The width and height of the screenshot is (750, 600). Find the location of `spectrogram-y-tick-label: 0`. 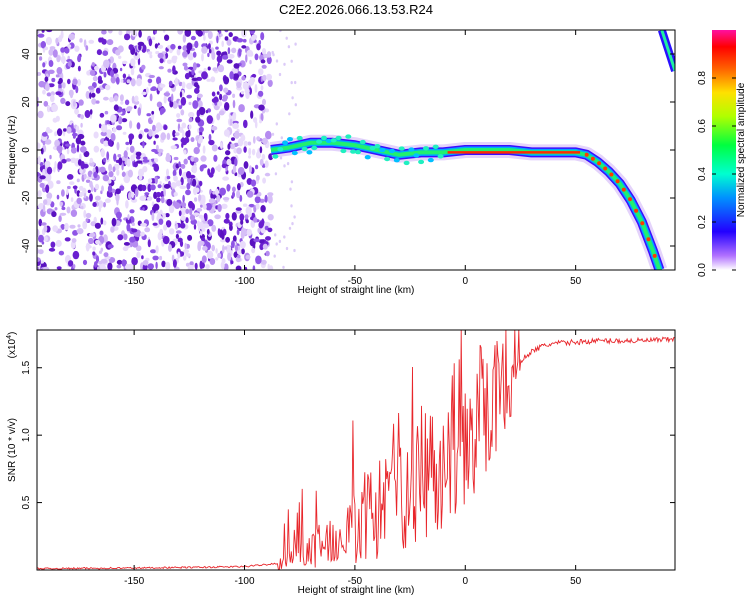

spectrogram-y-tick-label: 0 is located at coordinates (26, 150).